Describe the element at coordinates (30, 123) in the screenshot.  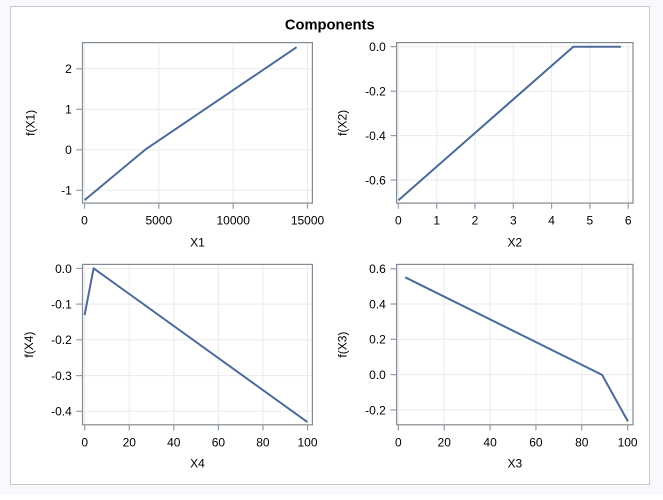
I see `svg-text: f(X1)` at that location.